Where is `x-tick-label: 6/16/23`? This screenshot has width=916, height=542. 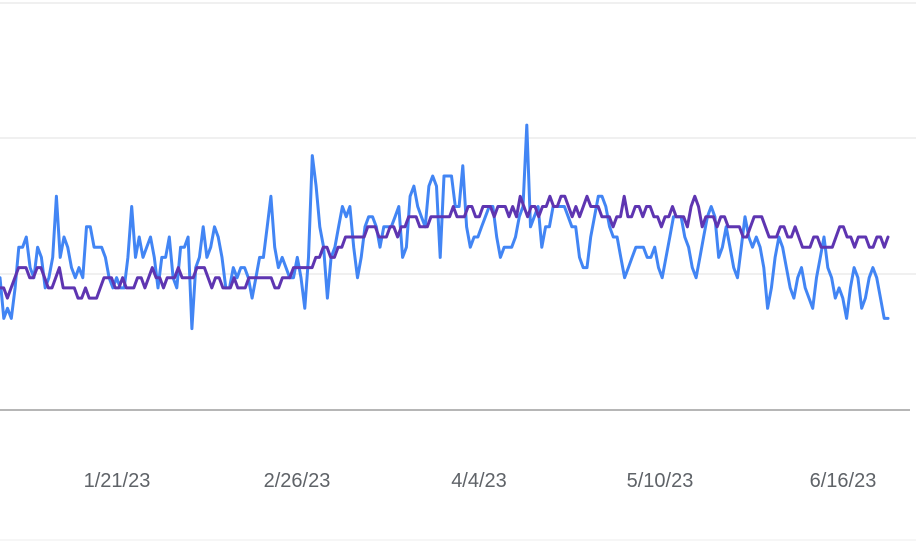 x-tick-label: 6/16/23 is located at coordinates (843, 481).